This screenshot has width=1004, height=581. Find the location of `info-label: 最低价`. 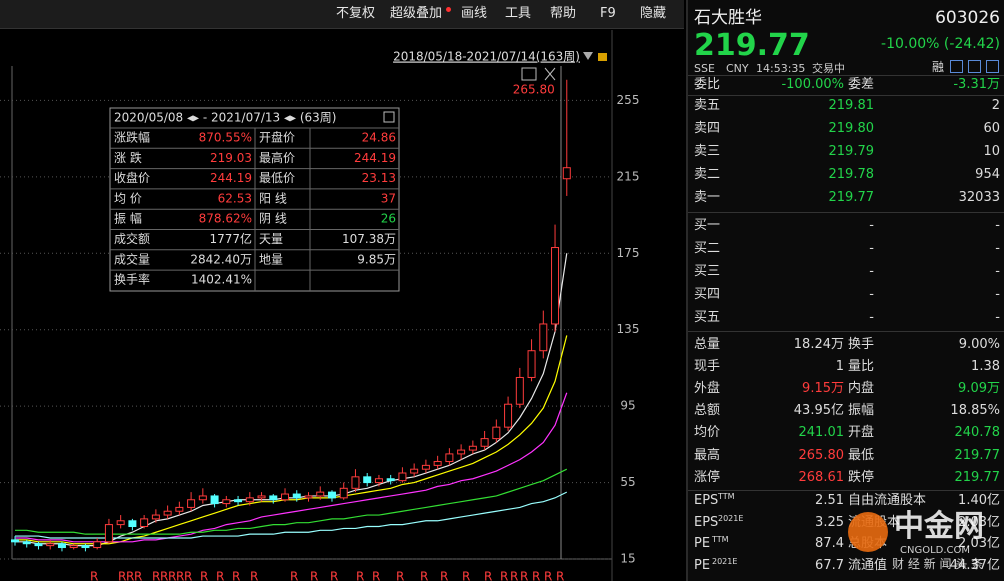

info-label: 最低价 is located at coordinates (277, 178).